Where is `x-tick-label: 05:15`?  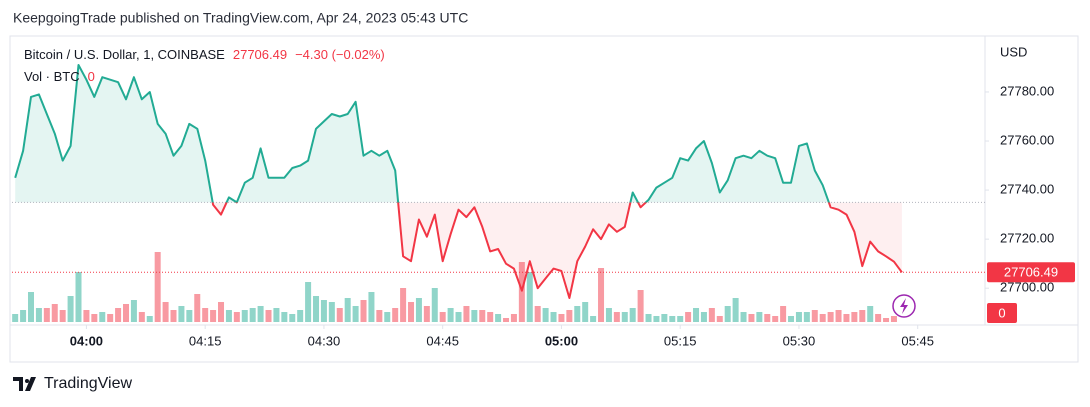
x-tick-label: 05:15 is located at coordinates (680, 340).